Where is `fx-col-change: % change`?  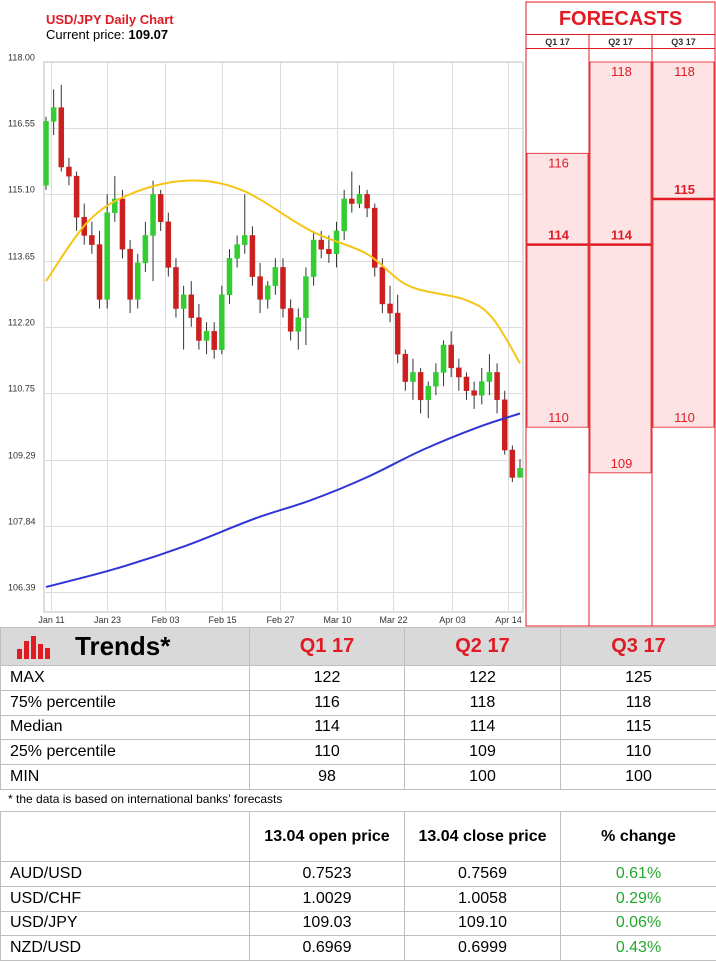
fx-col-change: % change is located at coordinates (638, 836).